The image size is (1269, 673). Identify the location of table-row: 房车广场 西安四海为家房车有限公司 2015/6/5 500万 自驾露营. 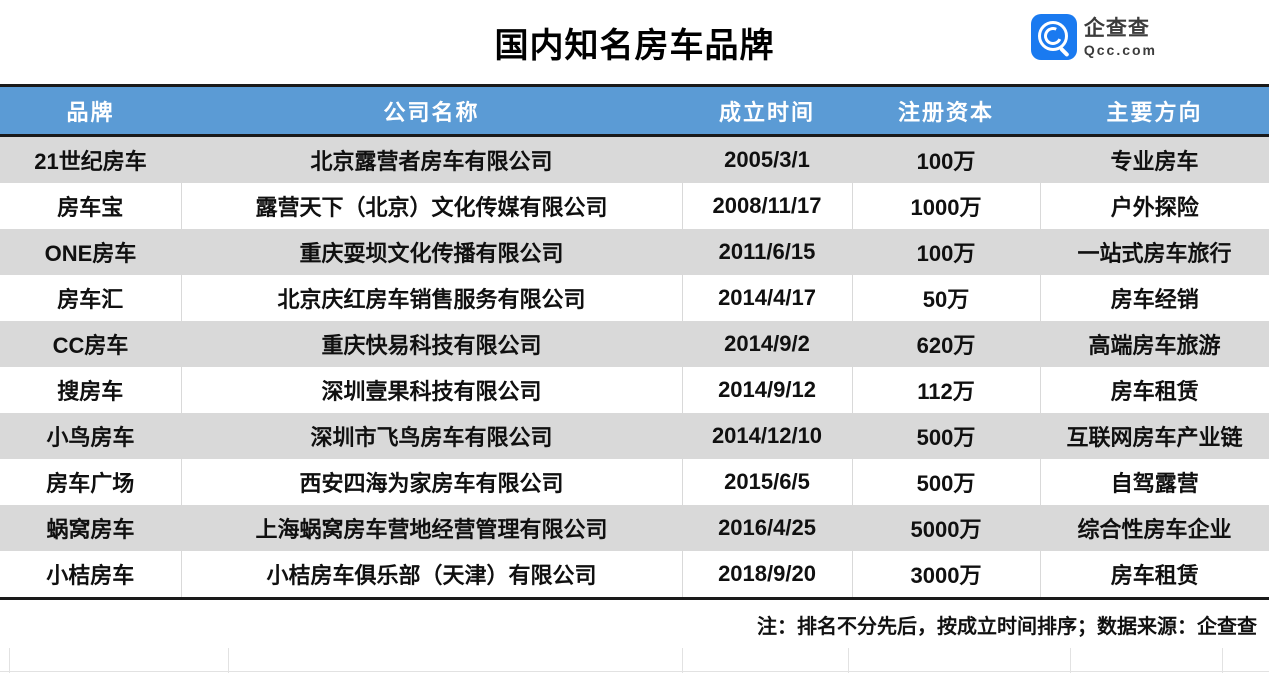
(634, 482).